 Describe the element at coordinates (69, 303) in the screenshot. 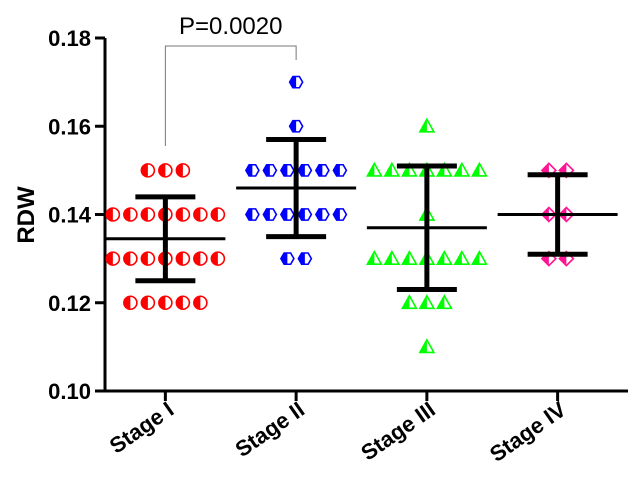

I see `y-tick-label: 0.12` at that location.